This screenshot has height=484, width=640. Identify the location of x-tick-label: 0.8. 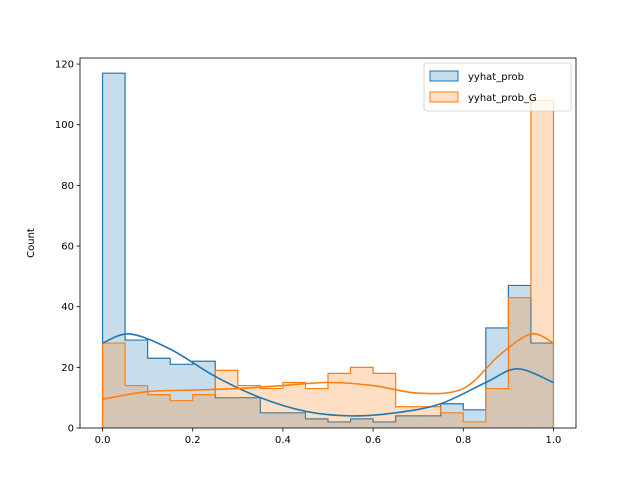
(463, 440).